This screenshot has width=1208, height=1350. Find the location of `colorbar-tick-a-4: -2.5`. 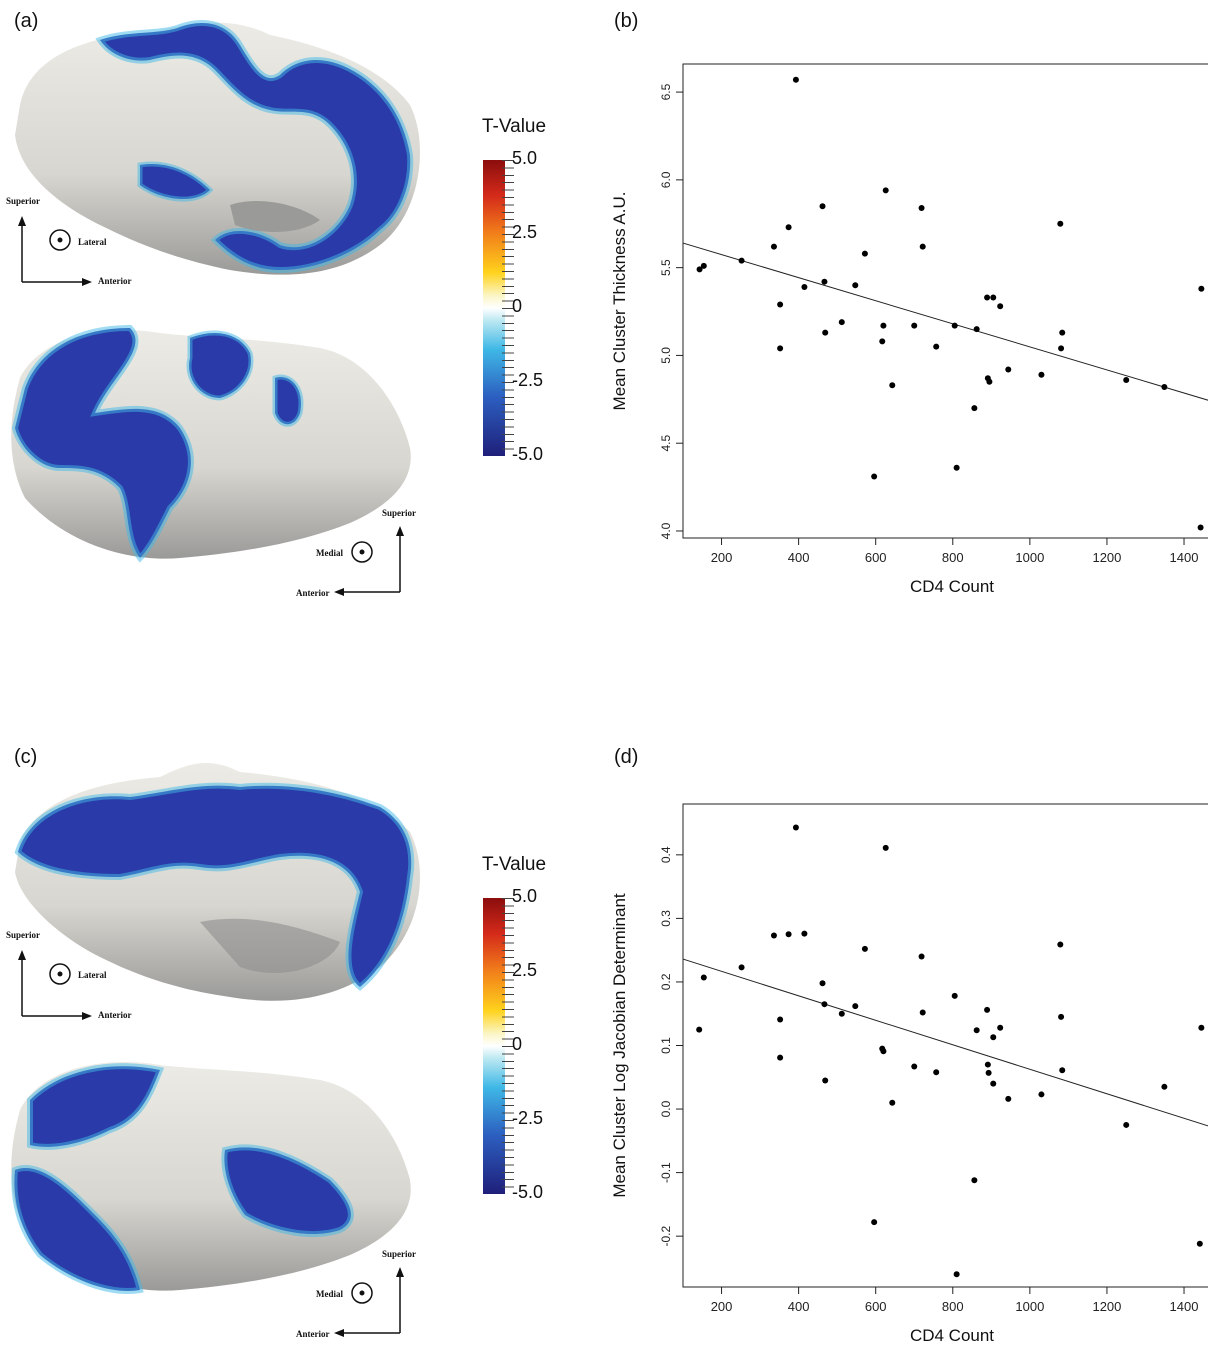

colorbar-tick-a-4: -2.5 is located at coordinates (528, 380).